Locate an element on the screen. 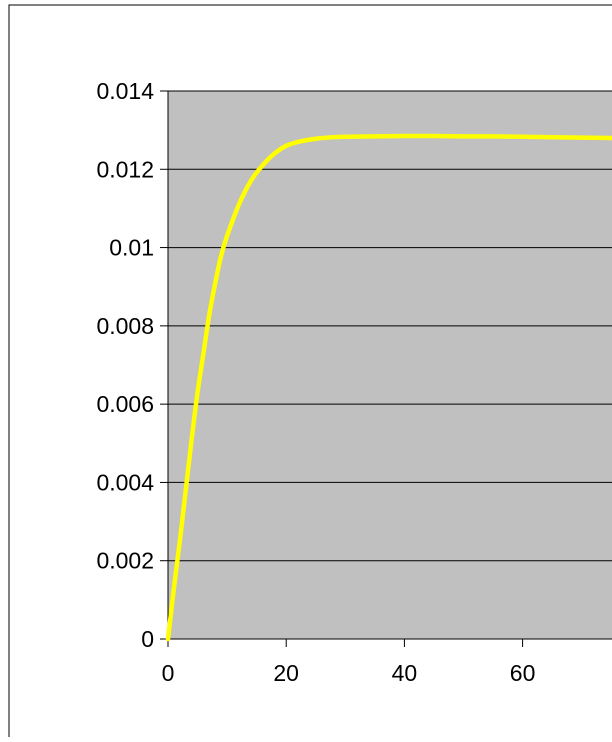 The image size is (612, 742). y-tick-label: 0.006 is located at coordinates (125, 404).